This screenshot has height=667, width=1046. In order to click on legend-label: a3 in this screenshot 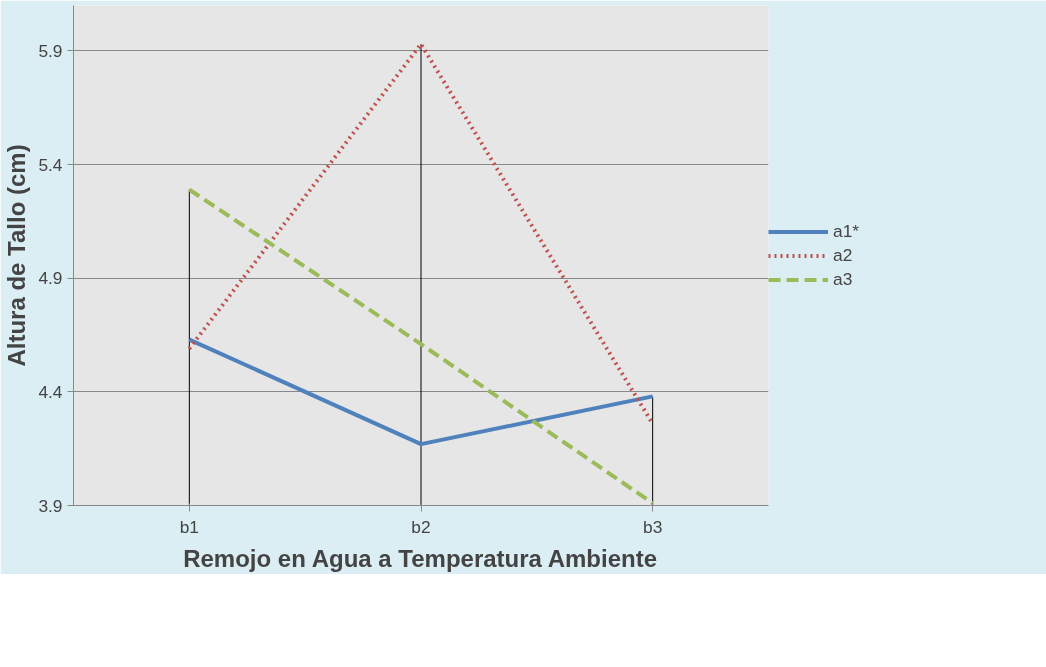, I will do `click(843, 279)`.